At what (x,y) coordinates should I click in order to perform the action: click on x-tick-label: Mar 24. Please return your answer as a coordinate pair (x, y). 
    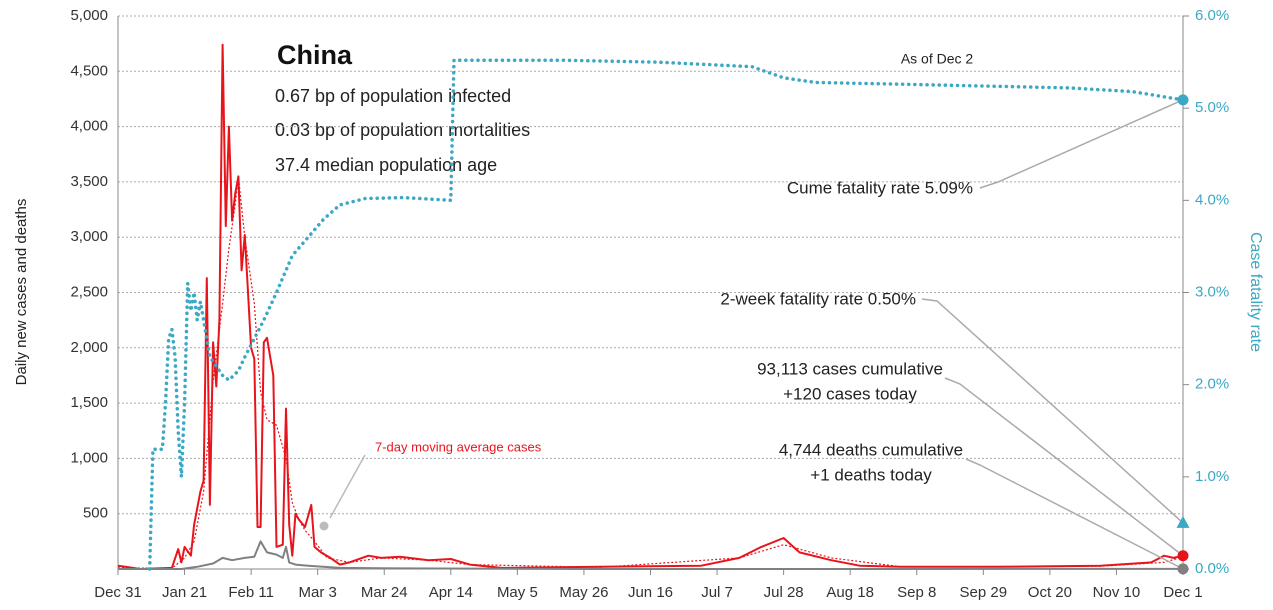
    Looking at the image, I should click on (384, 592).